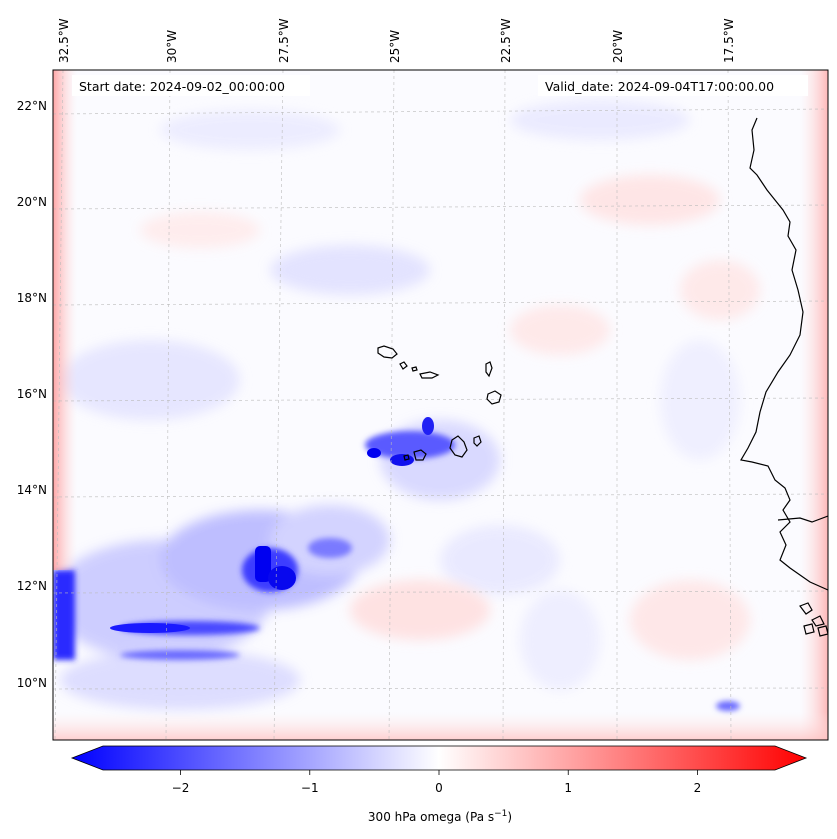  What do you see at coordinates (32, 683) in the screenshot?
I see `lat-label-10n: 10°N` at bounding box center [32, 683].